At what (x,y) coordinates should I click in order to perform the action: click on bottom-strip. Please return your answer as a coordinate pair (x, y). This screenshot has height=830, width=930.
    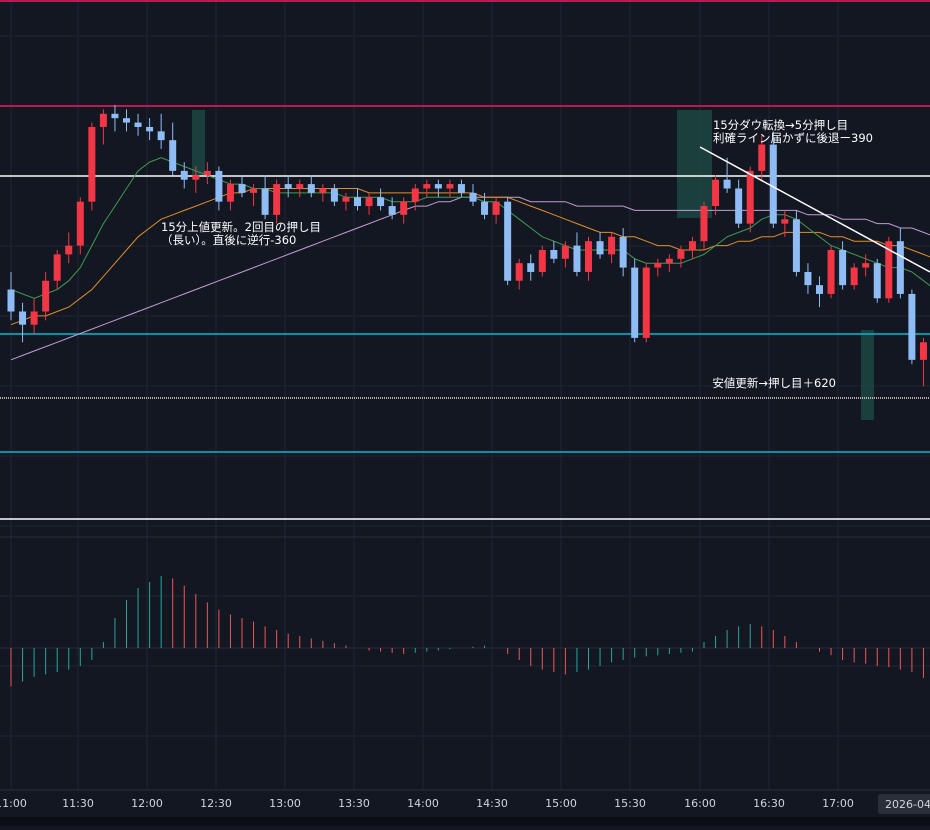
    Looking at the image, I should click on (465, 821).